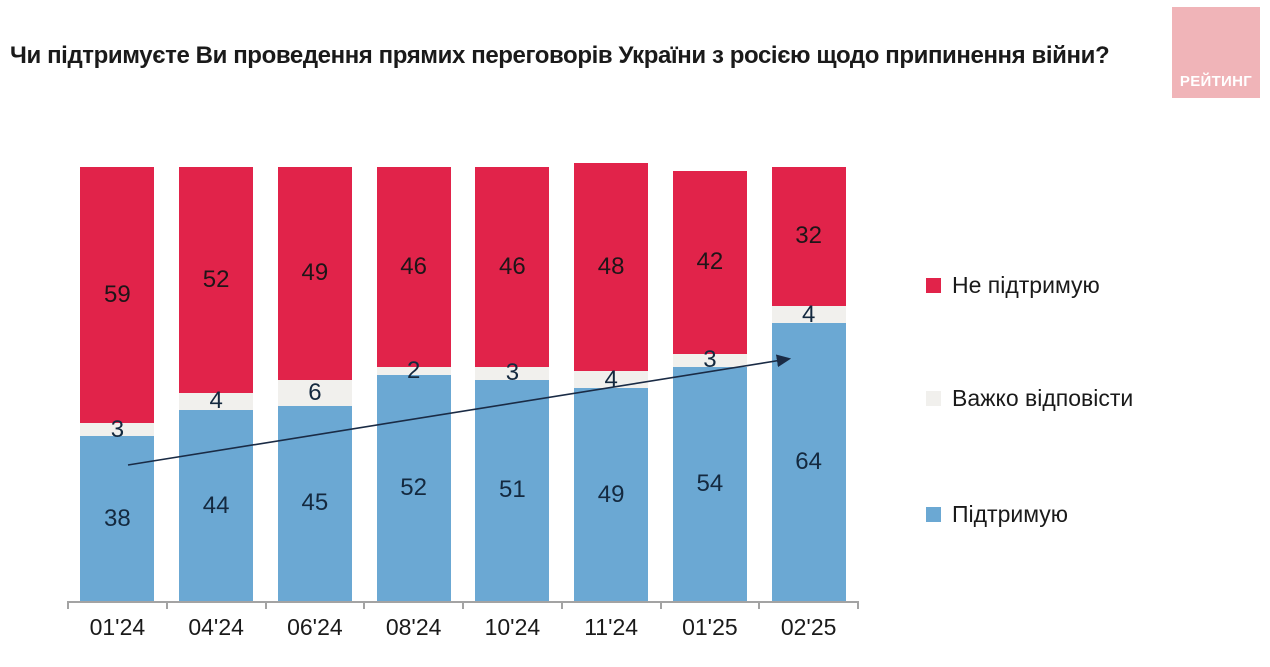  I want to click on against-value-label: 52, so click(216, 279).